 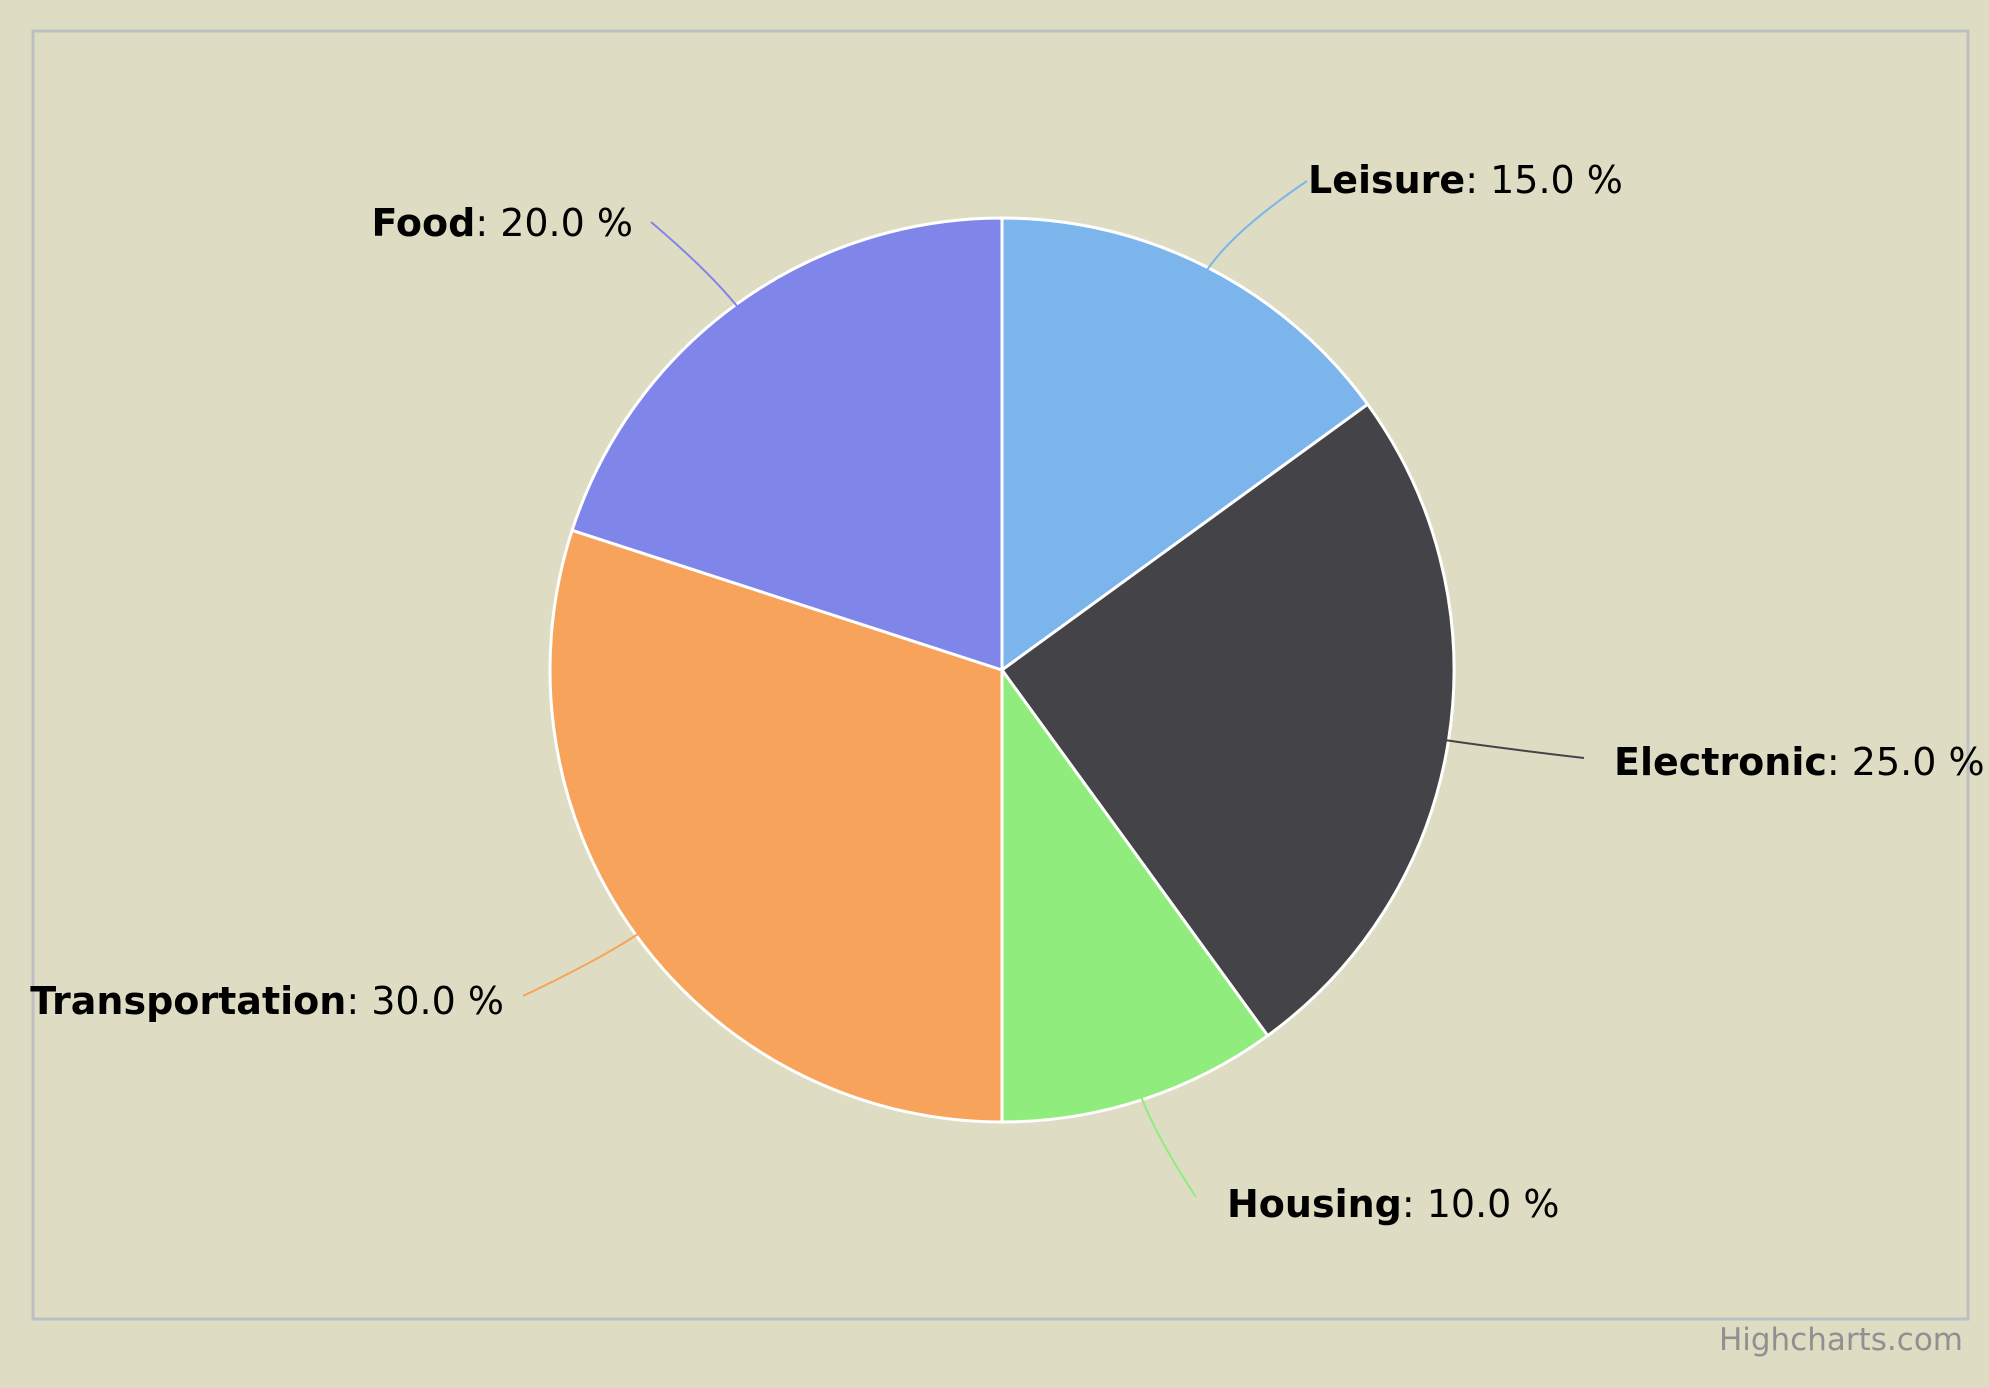 What do you see at coordinates (188, 1001) in the screenshot?
I see `data-label-name: Transportation` at bounding box center [188, 1001].